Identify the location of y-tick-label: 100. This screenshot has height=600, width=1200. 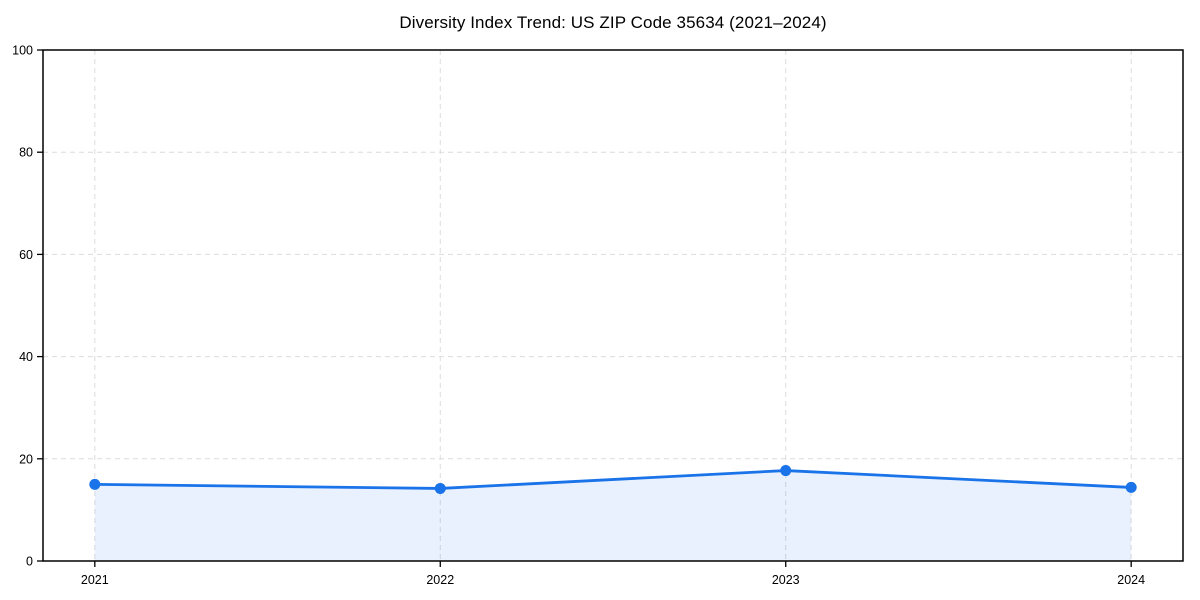
(22, 51).